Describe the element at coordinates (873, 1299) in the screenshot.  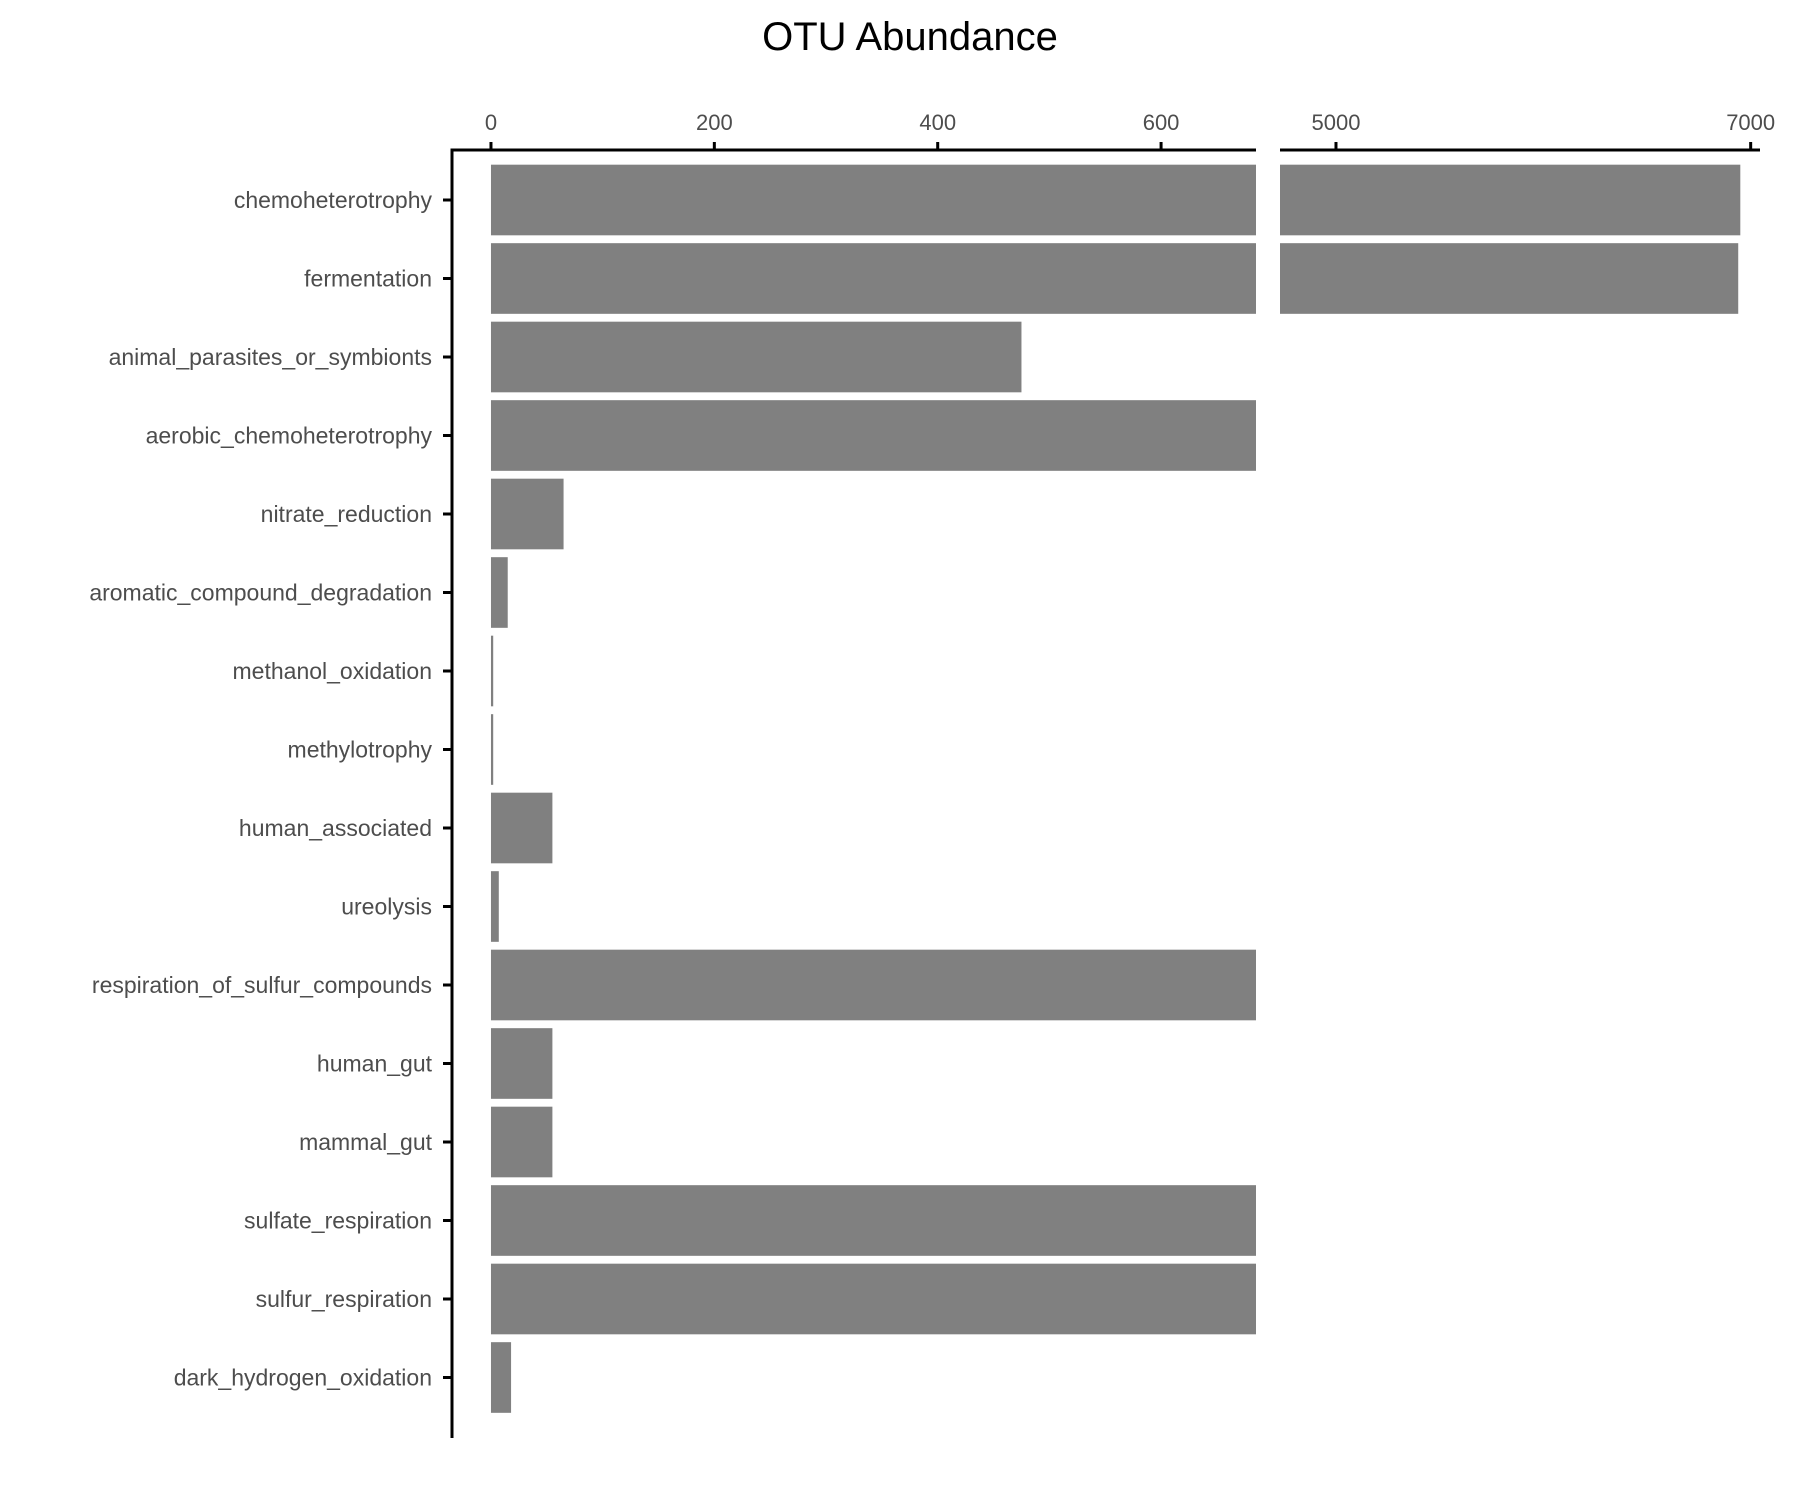
I see `bar-sulfur_respiration` at that location.